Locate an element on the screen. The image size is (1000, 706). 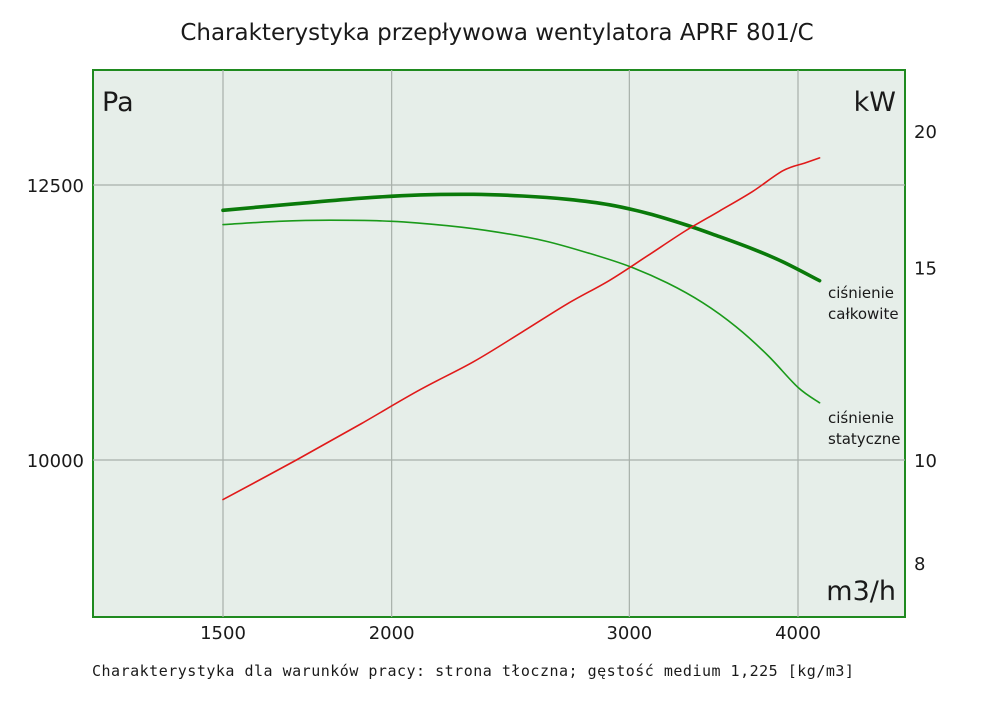
y-right-tick-label-15: 15 is located at coordinates (925, 269).